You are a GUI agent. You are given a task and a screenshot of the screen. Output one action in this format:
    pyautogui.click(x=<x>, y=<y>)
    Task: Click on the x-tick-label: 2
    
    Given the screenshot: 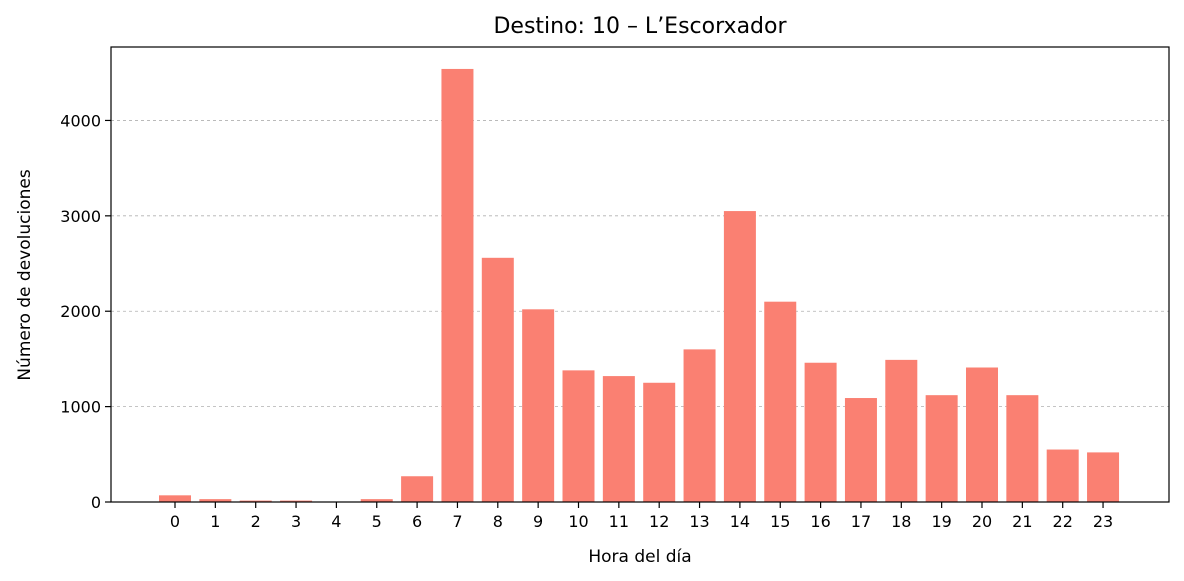 What is the action you would take?
    pyautogui.click(x=256, y=521)
    